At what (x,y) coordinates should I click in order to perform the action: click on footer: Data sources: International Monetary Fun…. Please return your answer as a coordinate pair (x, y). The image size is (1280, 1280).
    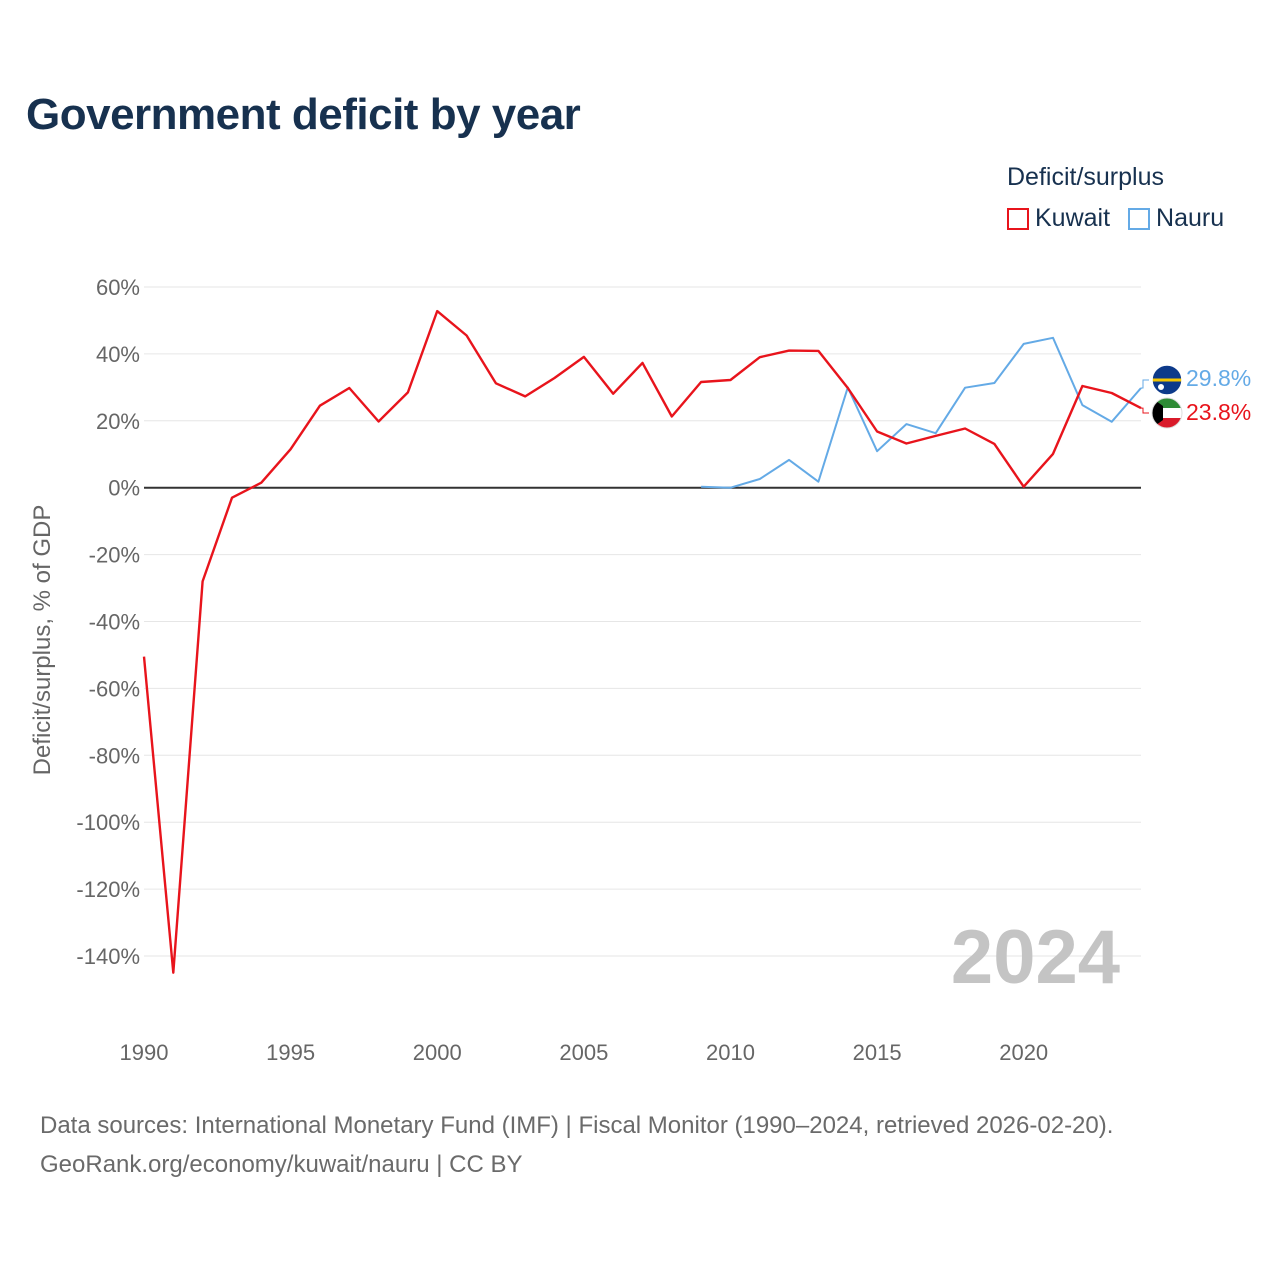
    Looking at the image, I should click on (576, 1145).